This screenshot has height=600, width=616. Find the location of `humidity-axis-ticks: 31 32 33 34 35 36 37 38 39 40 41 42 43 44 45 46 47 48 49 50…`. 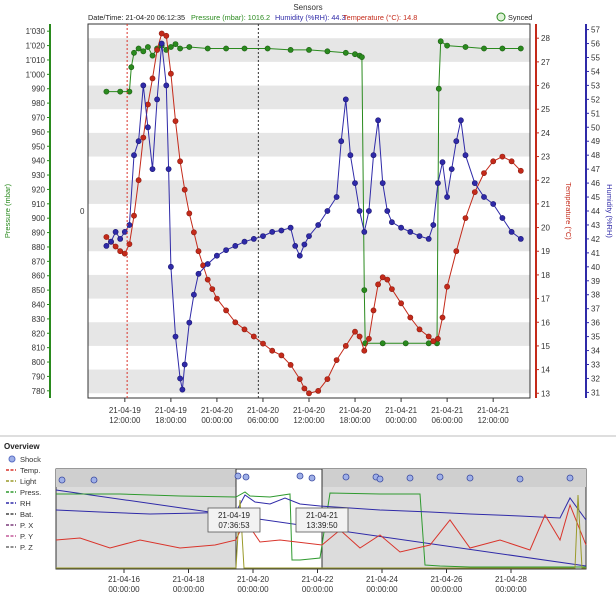

humidity-axis-ticks: 31 32 33 34 35 36 37 38 39 40 41 42 43 44 45 46 47 48 49 50… is located at coordinates (593, 211).